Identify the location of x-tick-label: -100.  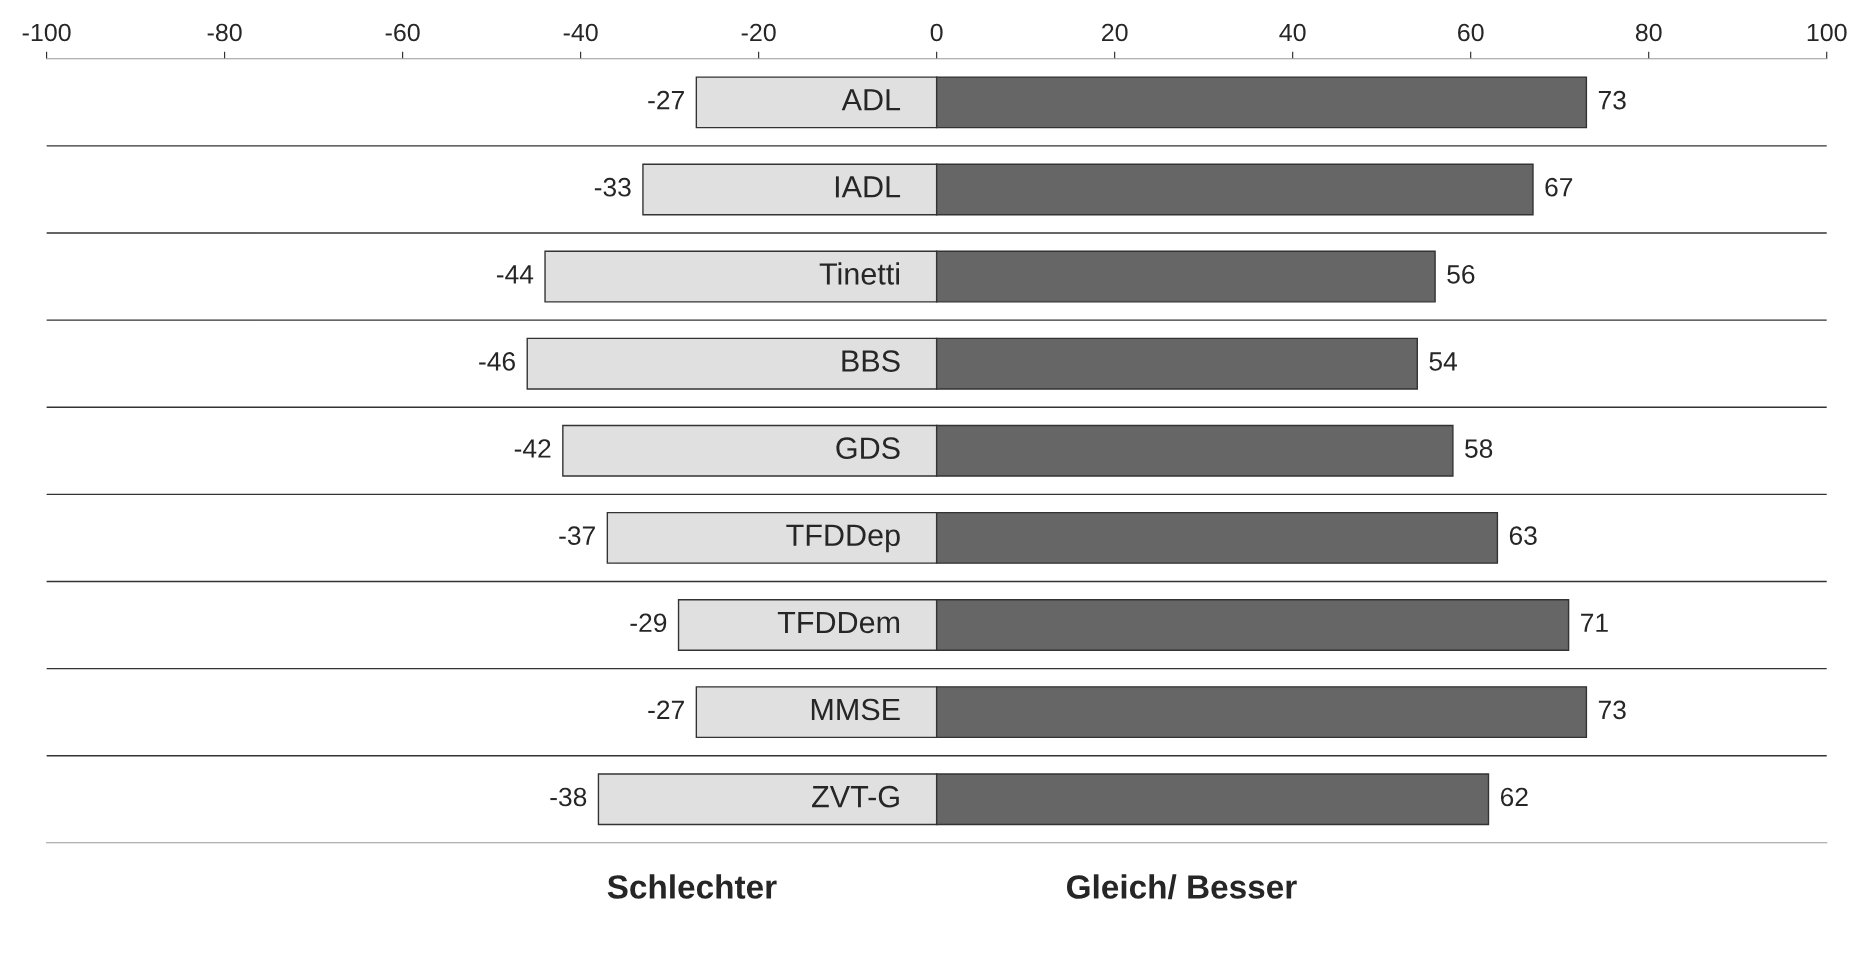
(46, 32).